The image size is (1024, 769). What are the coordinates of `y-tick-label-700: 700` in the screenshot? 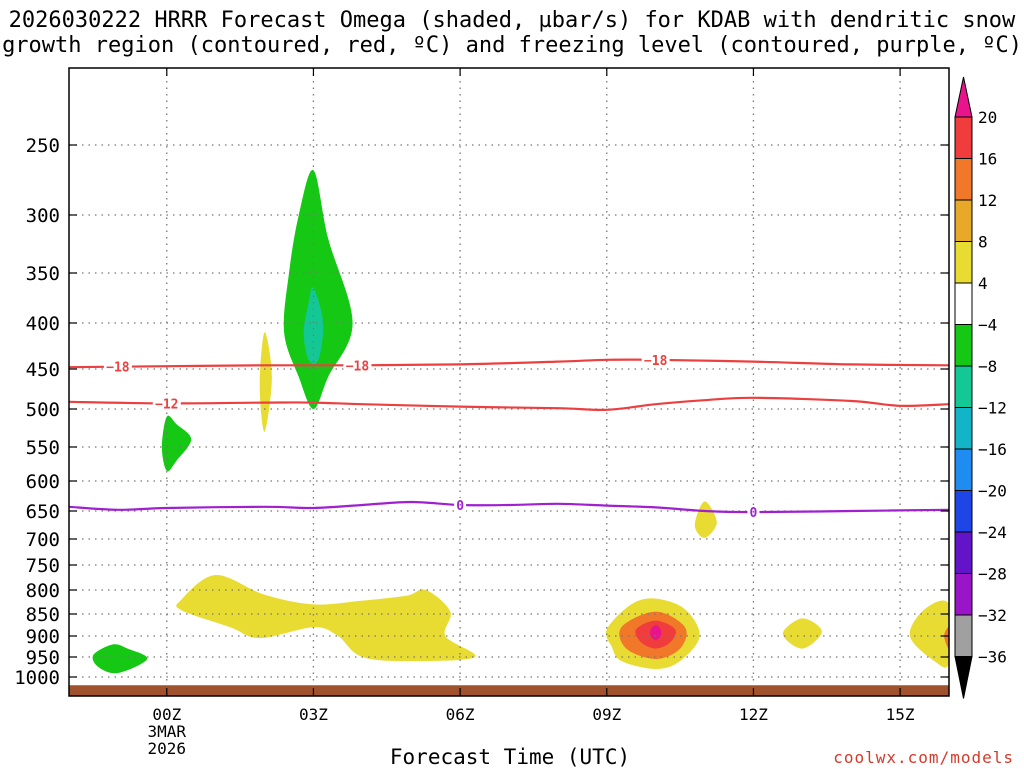 It's located at (43, 540).